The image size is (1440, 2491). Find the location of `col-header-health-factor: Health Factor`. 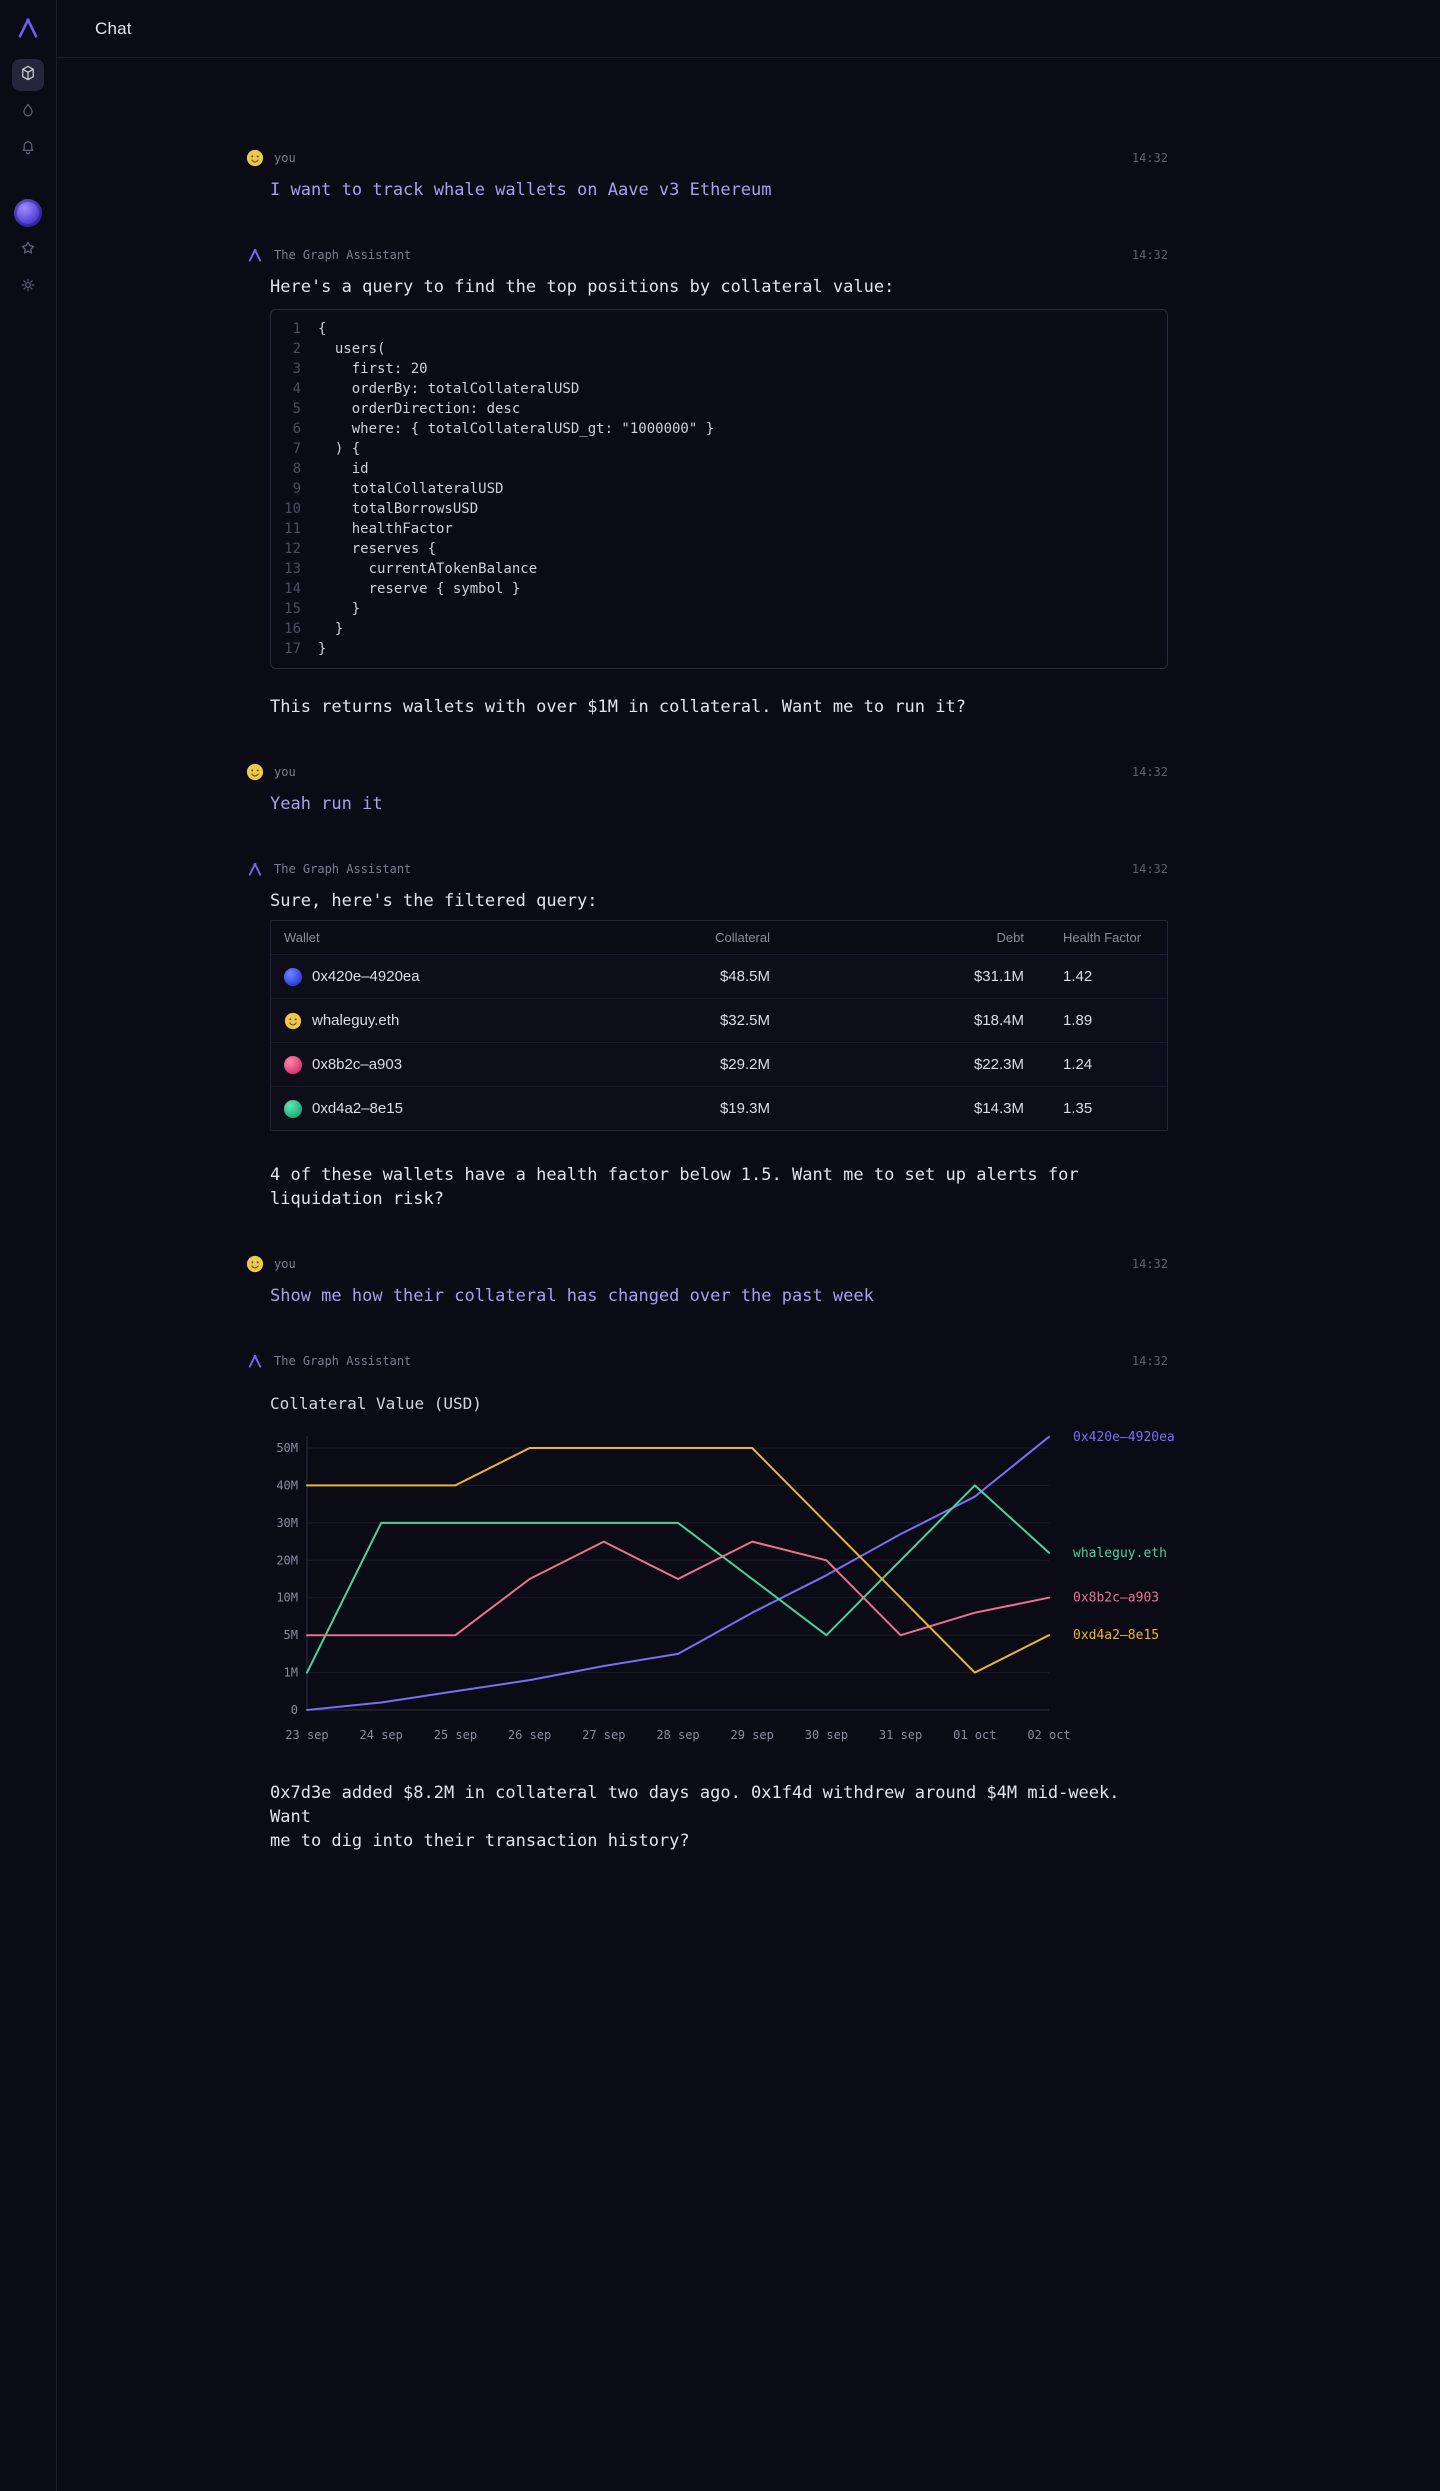

col-header-health-factor: Health Factor is located at coordinates (1102, 937).